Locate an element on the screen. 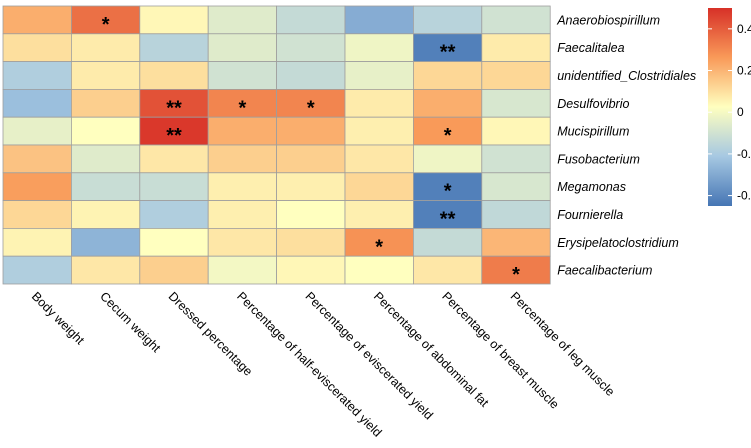 The image size is (751, 448). row-label: Faecalibacterium is located at coordinates (604, 271).